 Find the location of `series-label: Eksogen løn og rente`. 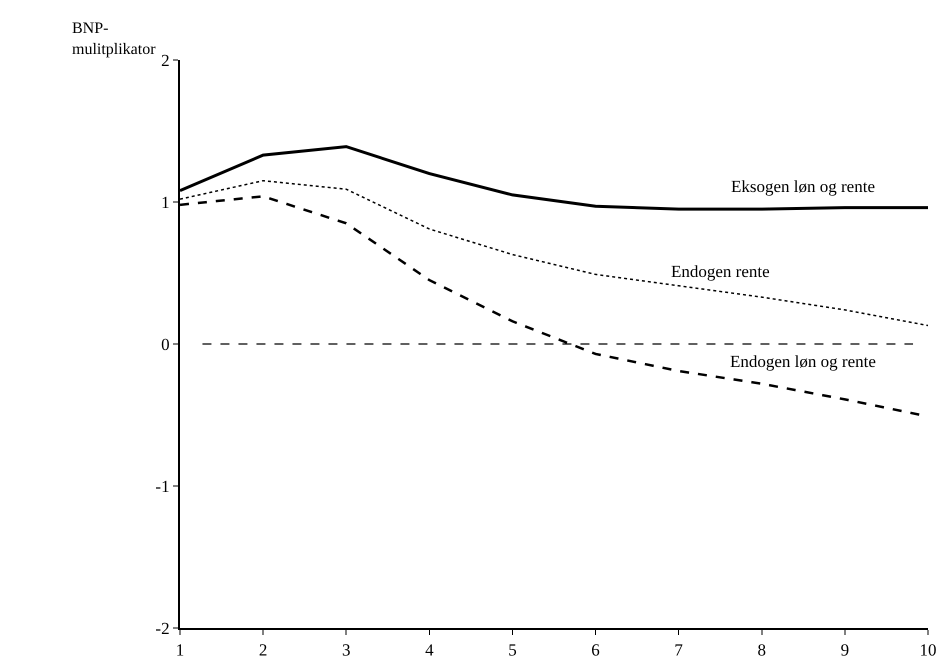

series-label: Eksogen løn og rente is located at coordinates (803, 186).